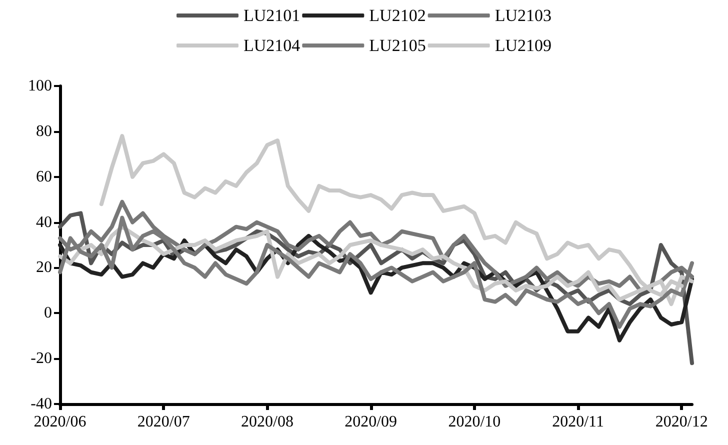 Image resolution: width=728 pixels, height=445 pixels. I want to click on legend-label: LU2104, so click(272, 45).